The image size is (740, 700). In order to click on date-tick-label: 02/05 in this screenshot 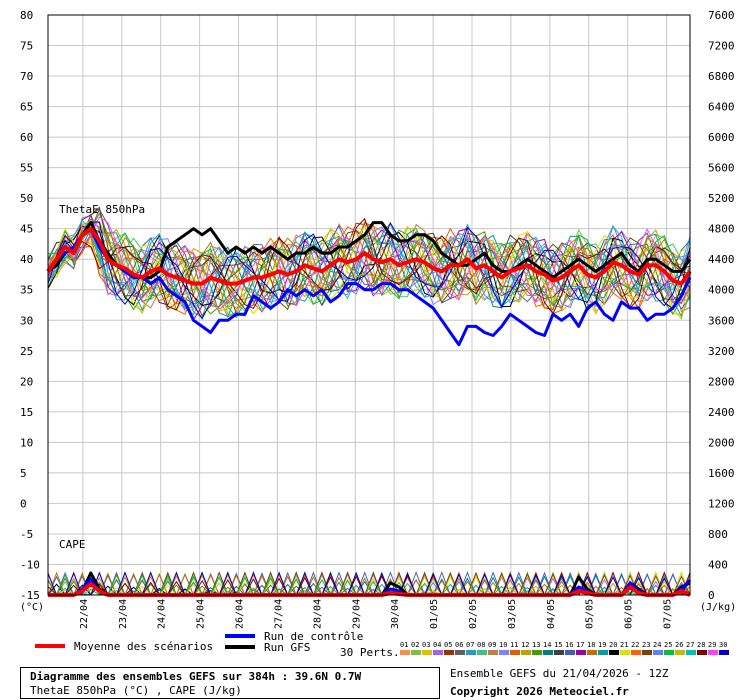, I will do `click(473, 614)`.